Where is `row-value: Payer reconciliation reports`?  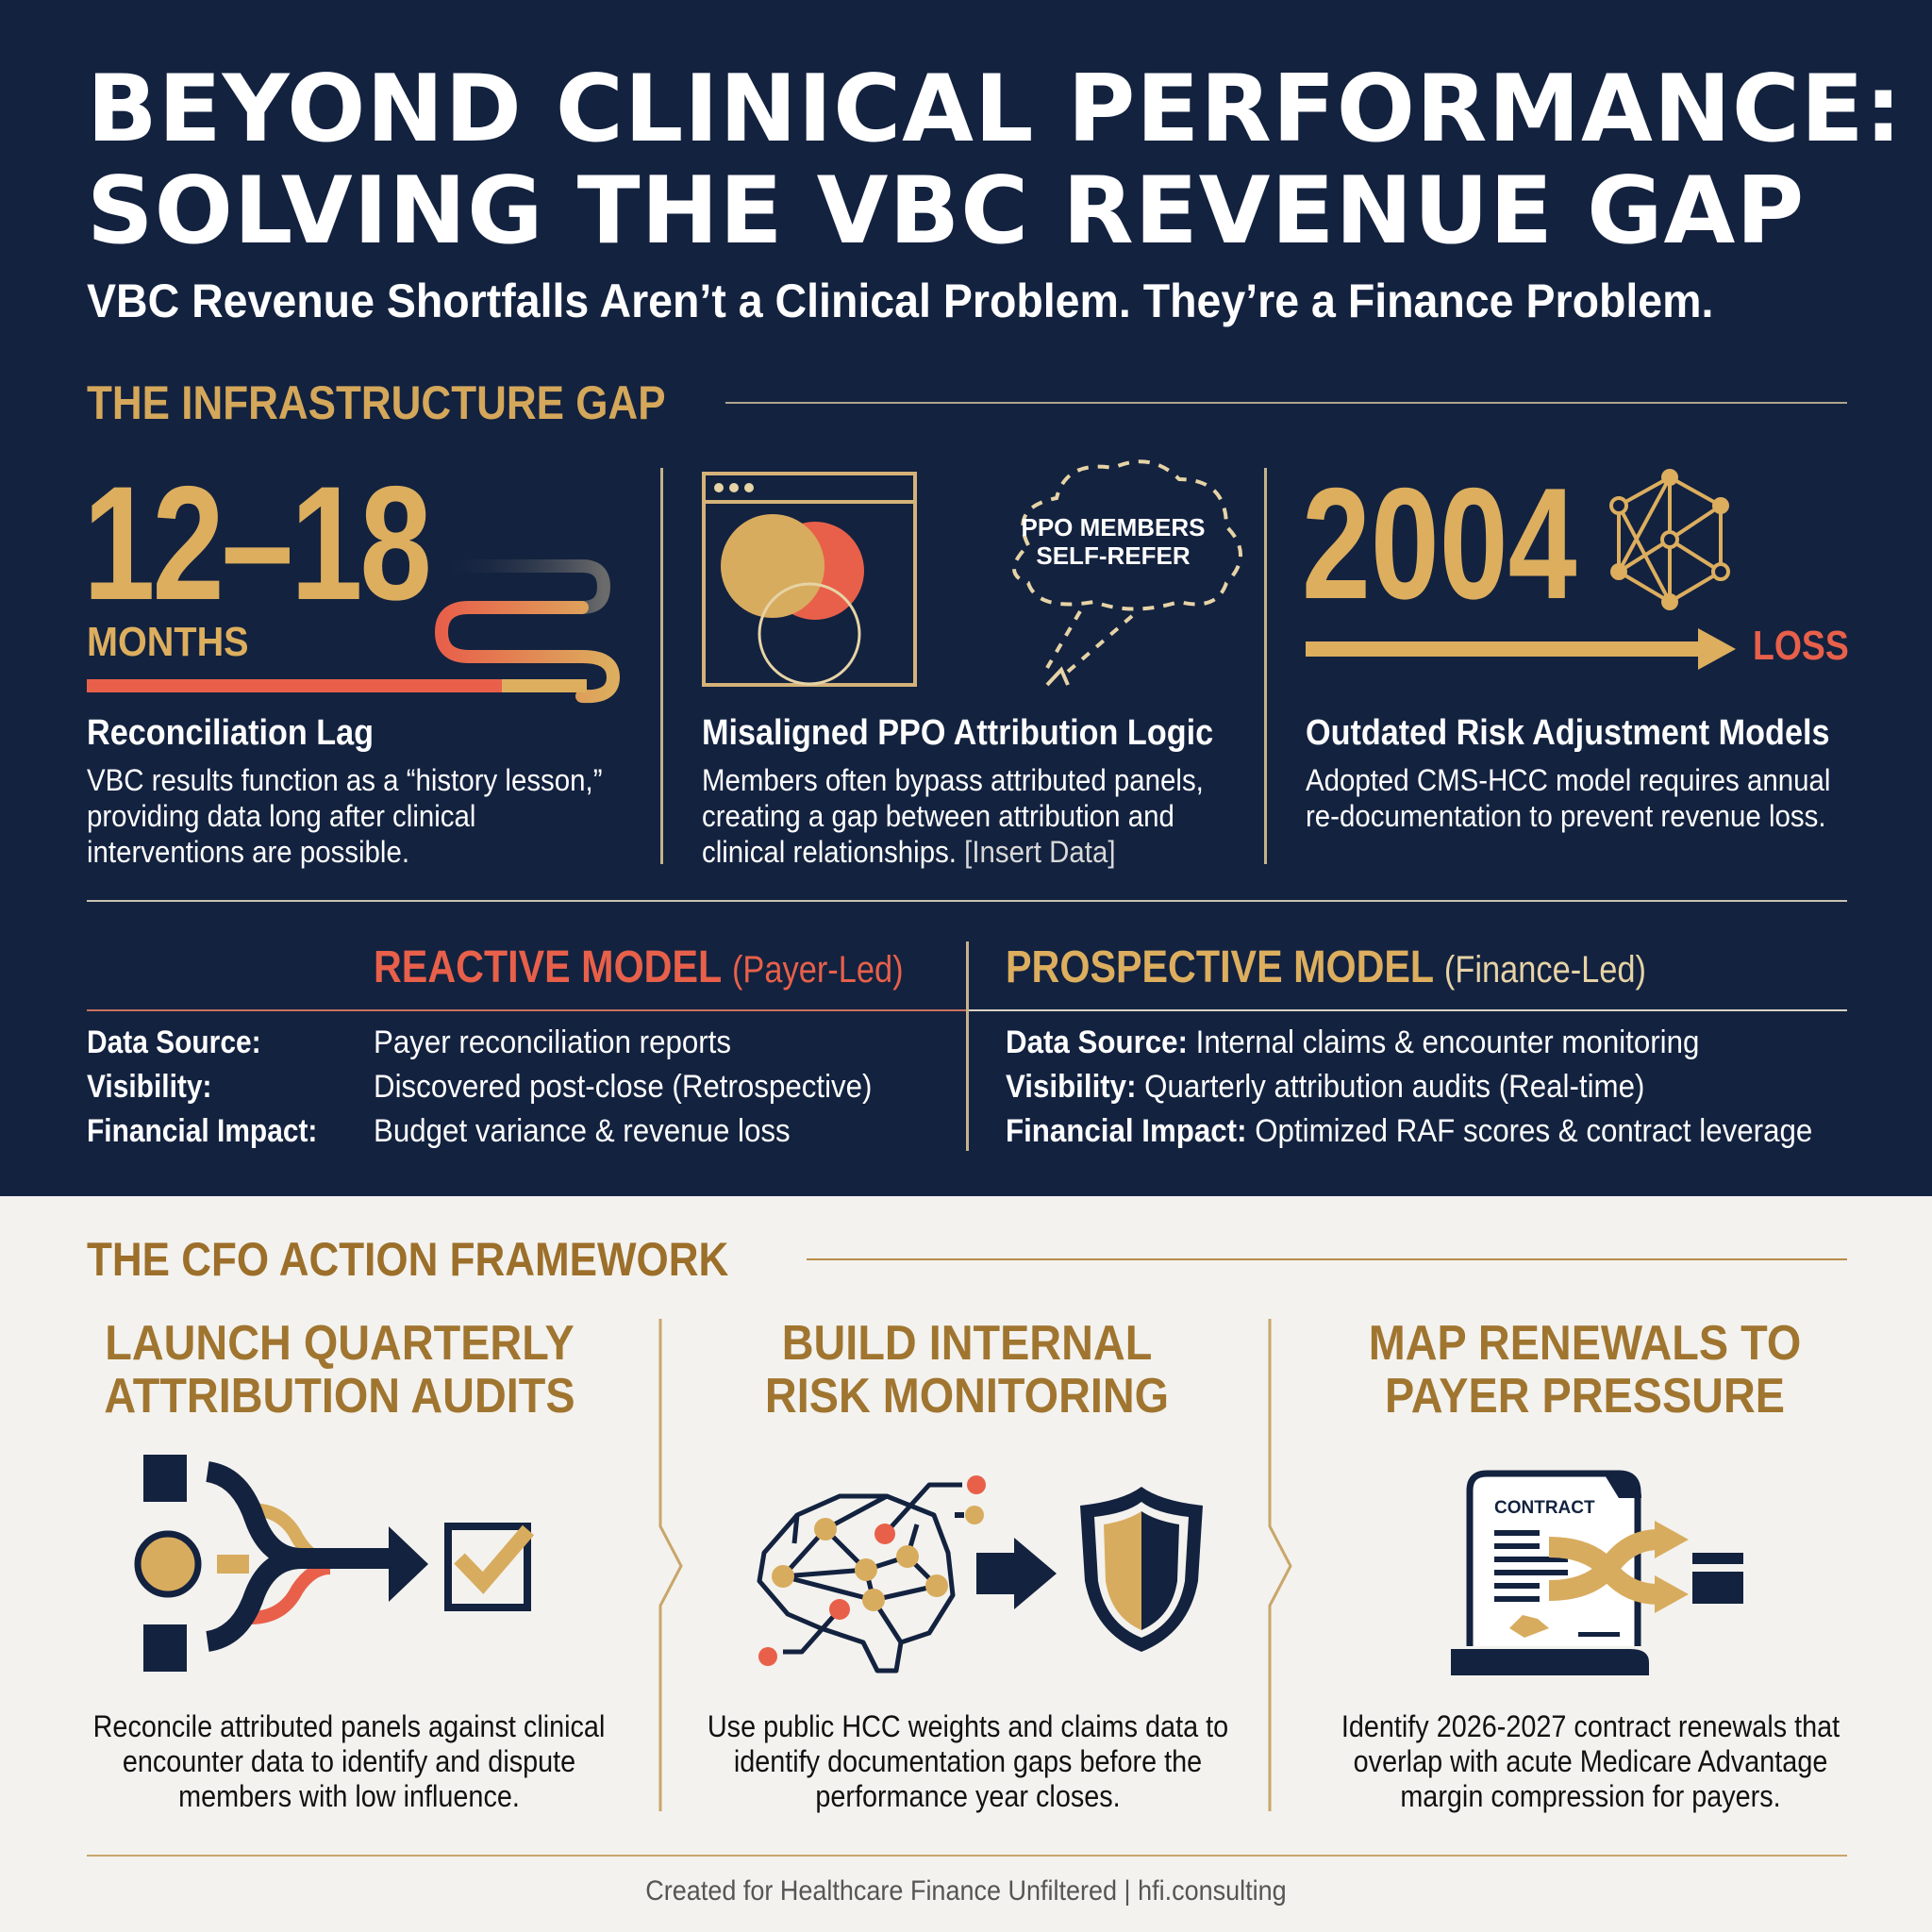
row-value: Payer reconciliation reports is located at coordinates (553, 1042).